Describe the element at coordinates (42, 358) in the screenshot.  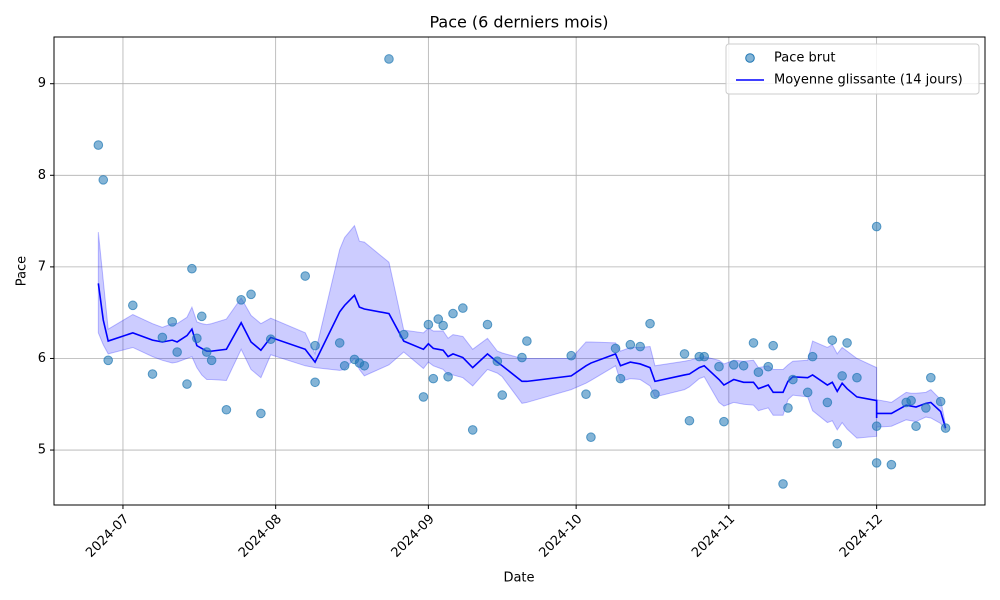
I see `y-tick-label: 6` at that location.